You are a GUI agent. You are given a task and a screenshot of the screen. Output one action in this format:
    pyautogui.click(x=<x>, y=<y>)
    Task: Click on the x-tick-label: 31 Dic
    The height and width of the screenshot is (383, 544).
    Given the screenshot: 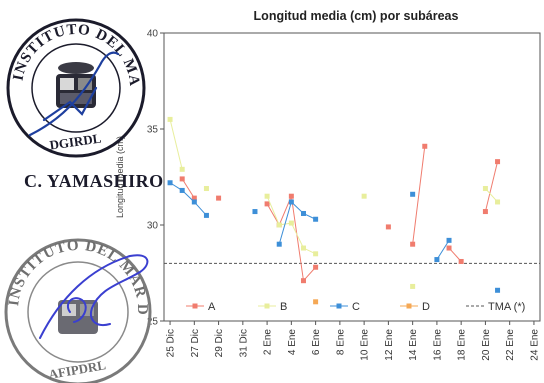 What is the action you would take?
    pyautogui.click(x=243, y=343)
    